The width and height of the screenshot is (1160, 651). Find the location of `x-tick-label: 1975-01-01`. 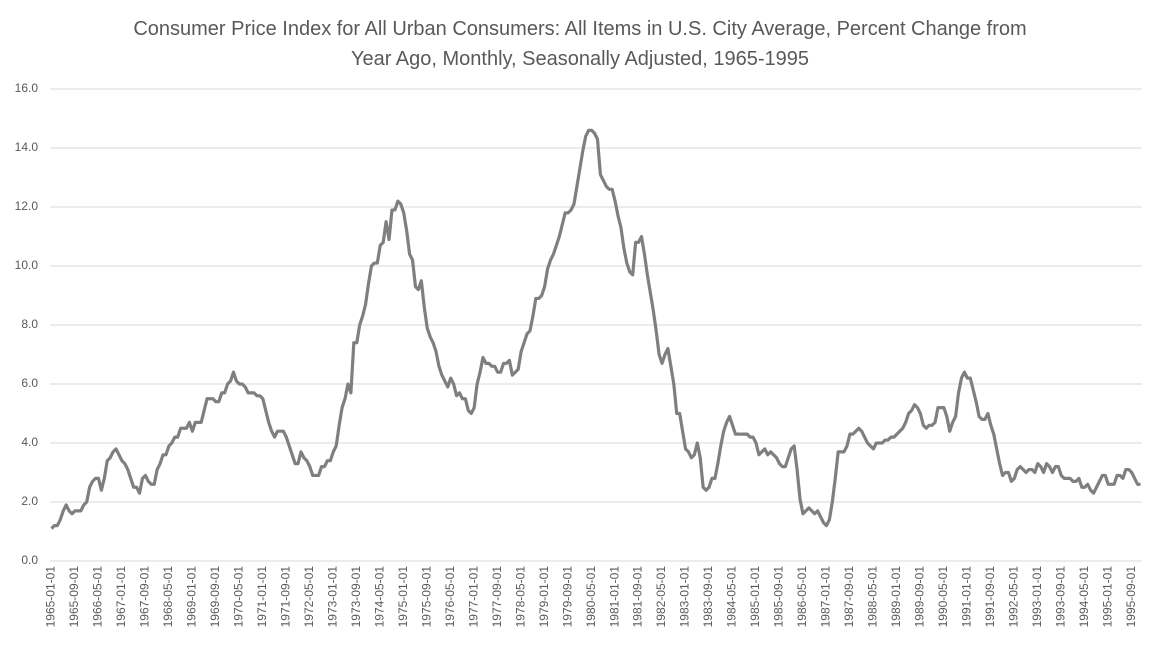

x-tick-label: 1975-01-01 is located at coordinates (403, 597).